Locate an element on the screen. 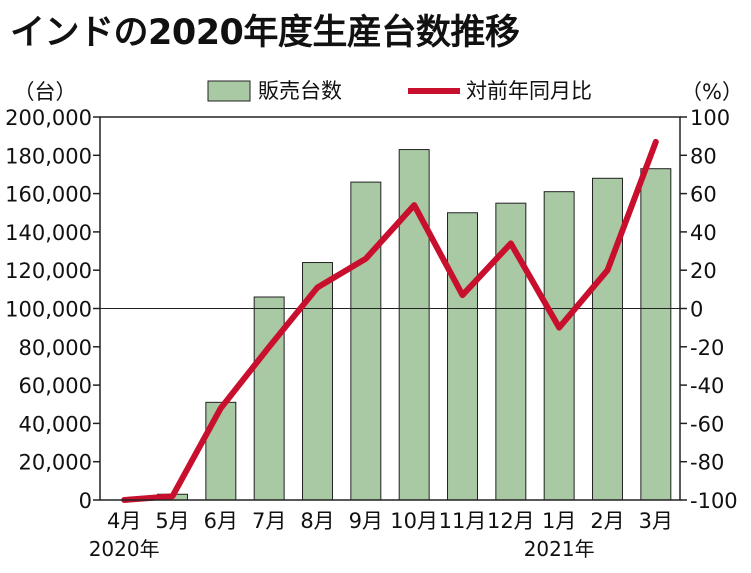 The width and height of the screenshot is (751, 573). x-tick-label: 5月 is located at coordinates (172, 521).